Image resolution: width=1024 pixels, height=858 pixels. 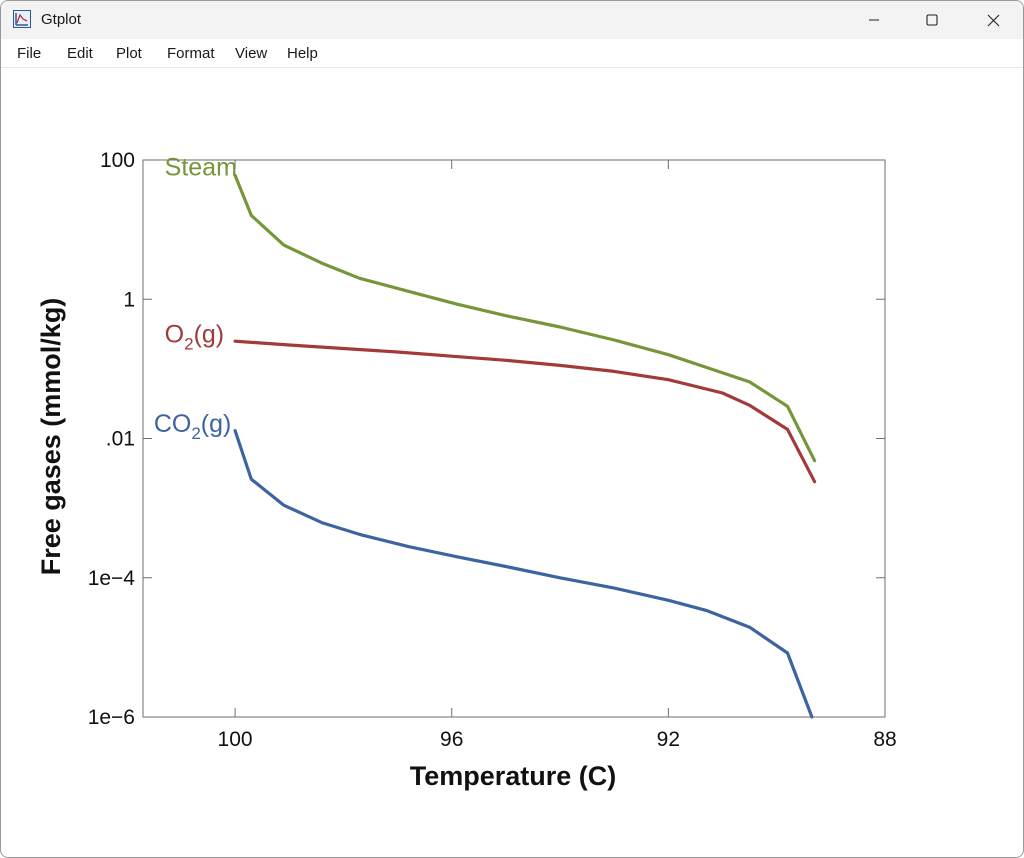 I want to click on close-button, so click(x=993, y=20).